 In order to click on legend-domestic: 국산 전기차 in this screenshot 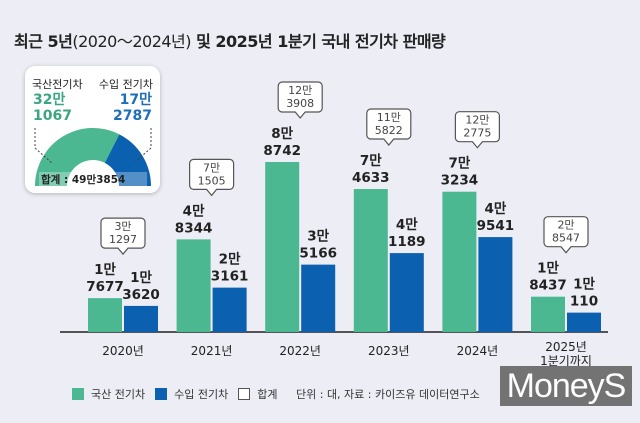, I will do `click(118, 394)`.